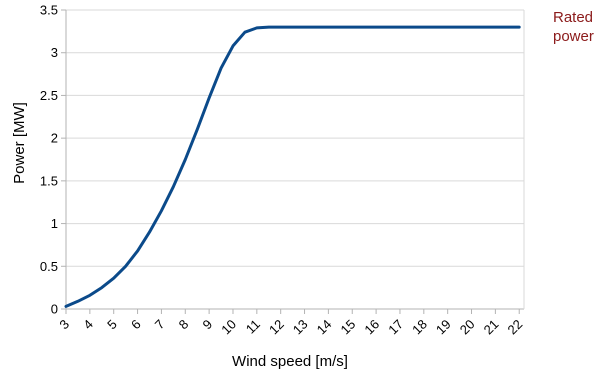 Image resolution: width=600 pixels, height=379 pixels. Describe the element at coordinates (491, 327) in the screenshot. I see `x-tick-label: 21` at that location.